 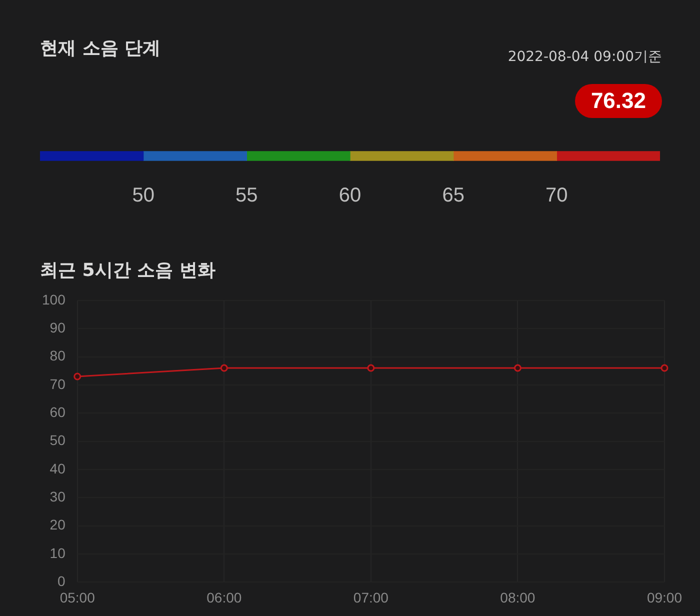 I want to click on x-tick-label: 60, so click(x=350, y=195).